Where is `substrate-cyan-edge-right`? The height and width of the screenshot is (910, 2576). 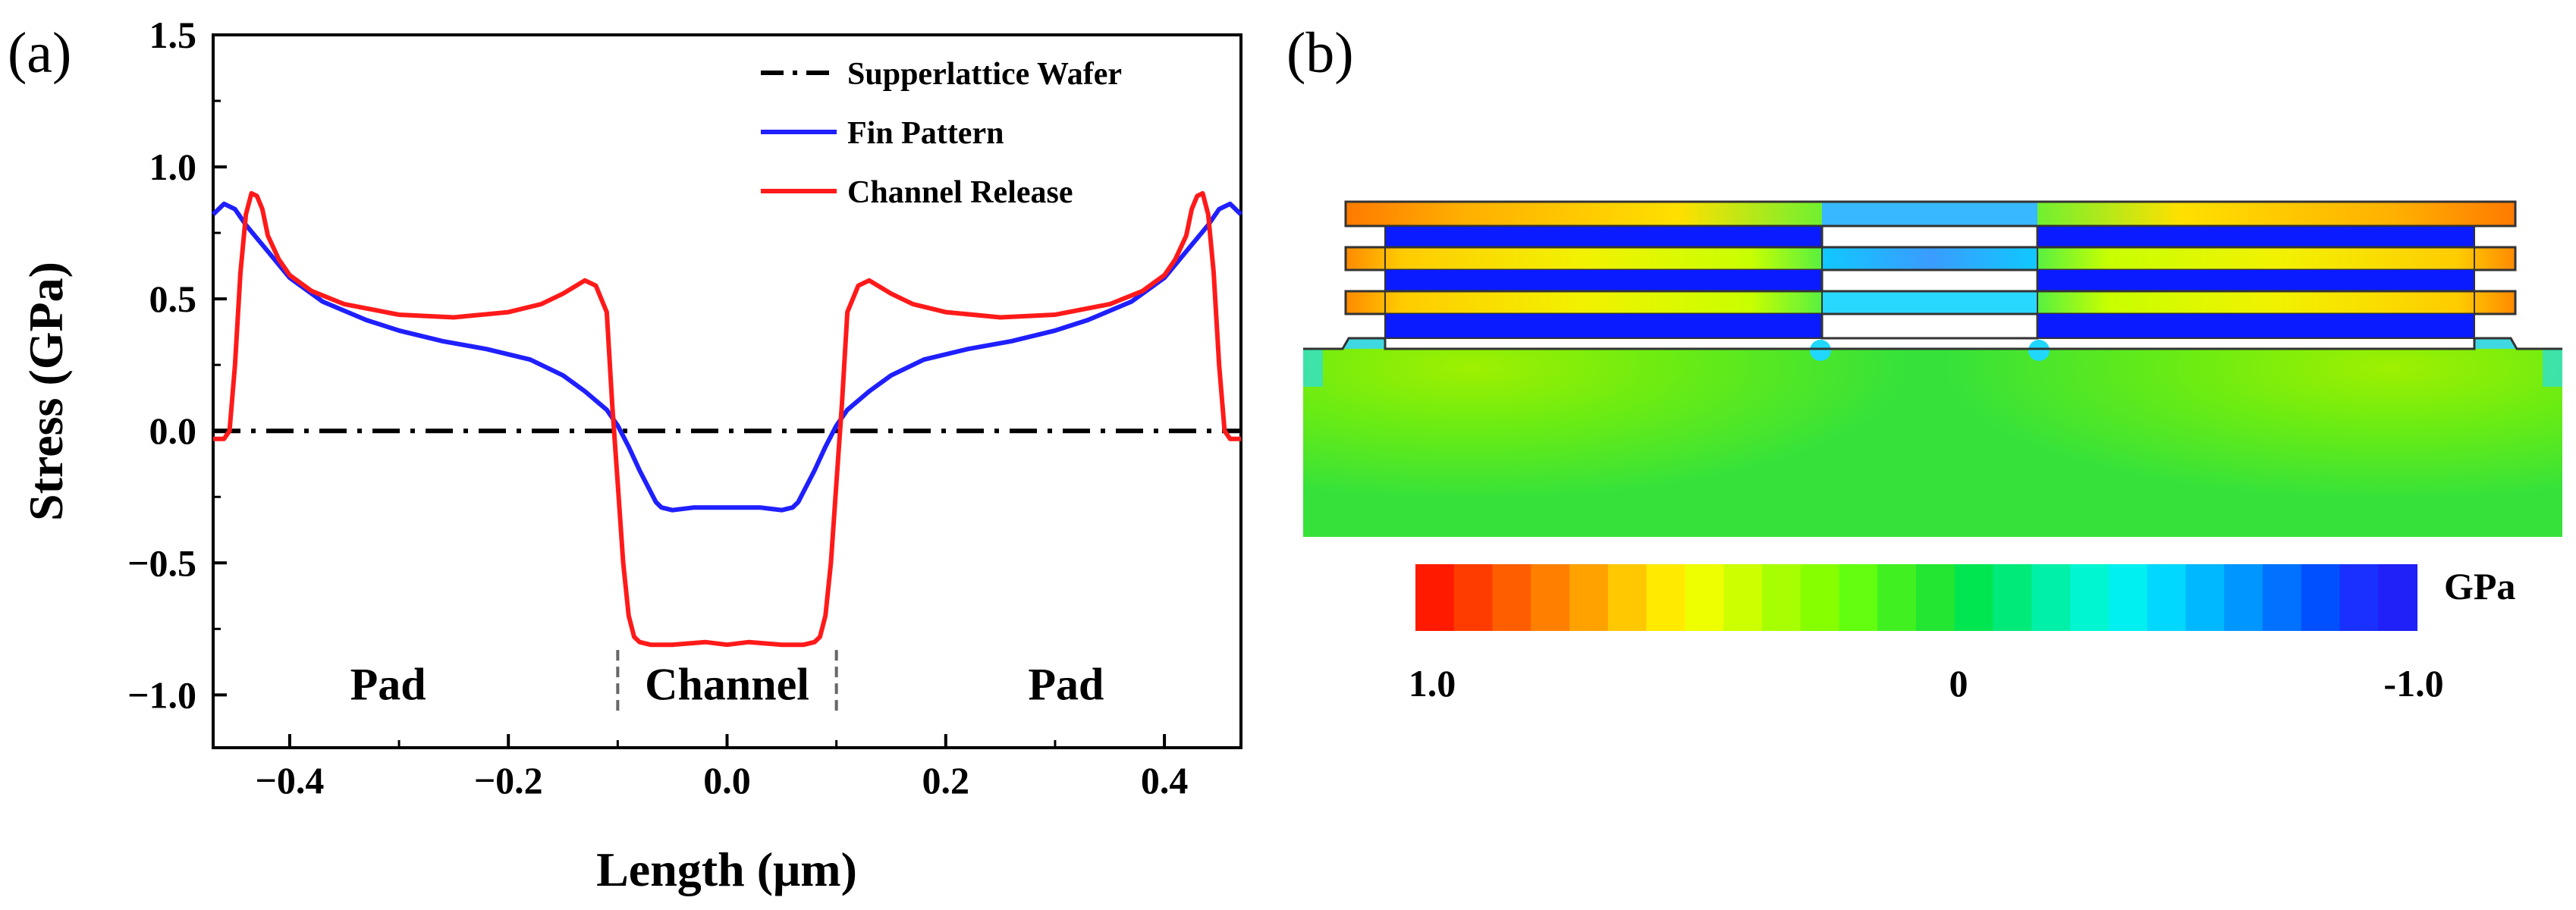 substrate-cyan-edge-right is located at coordinates (2552, 368).